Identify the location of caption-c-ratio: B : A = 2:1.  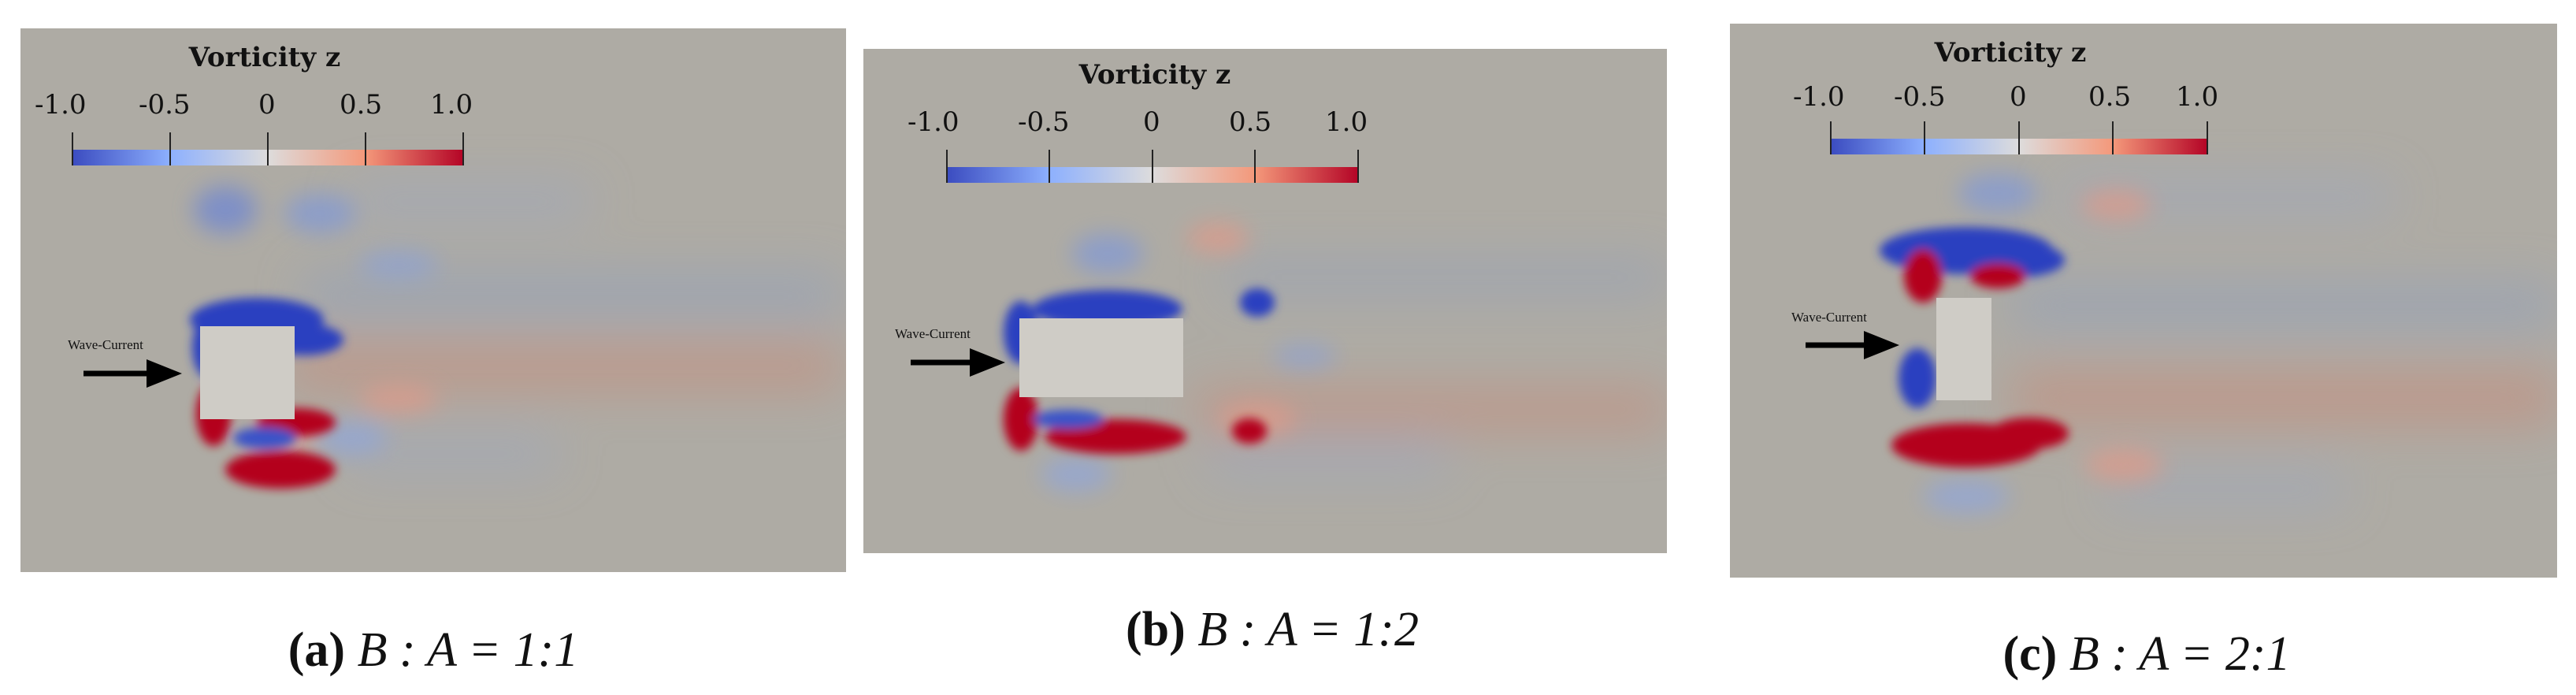
(2180, 654).